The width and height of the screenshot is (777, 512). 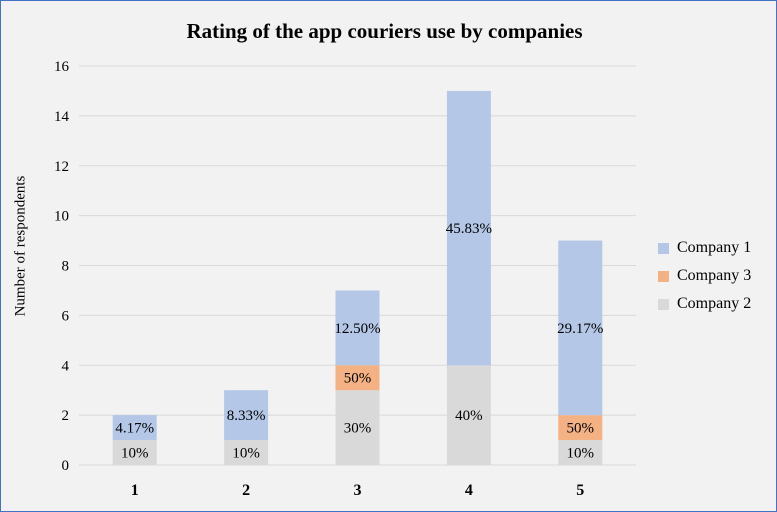 What do you see at coordinates (714, 247) in the screenshot?
I see `legend-label: Company 1` at bounding box center [714, 247].